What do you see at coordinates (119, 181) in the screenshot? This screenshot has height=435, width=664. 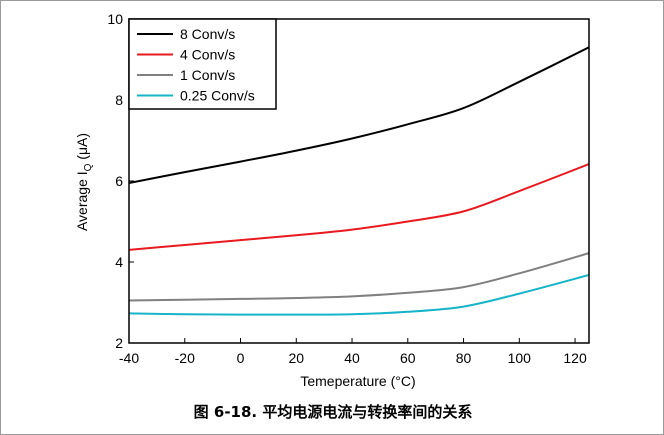 I see `y-tick-label-2: 6` at bounding box center [119, 181].